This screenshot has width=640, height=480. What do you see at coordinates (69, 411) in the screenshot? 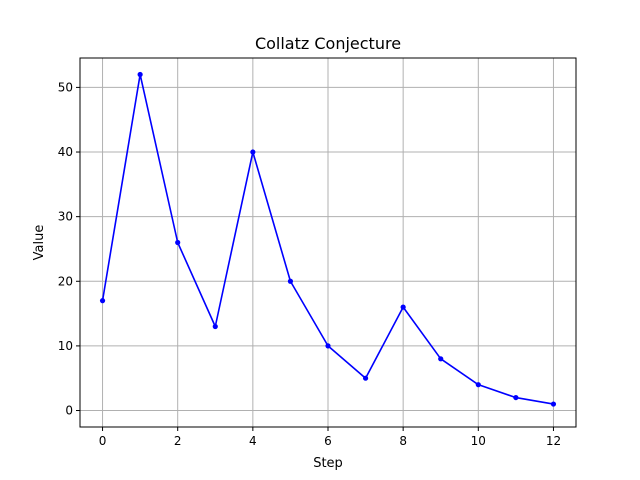
I see `y-tick-label: 0` at bounding box center [69, 411].